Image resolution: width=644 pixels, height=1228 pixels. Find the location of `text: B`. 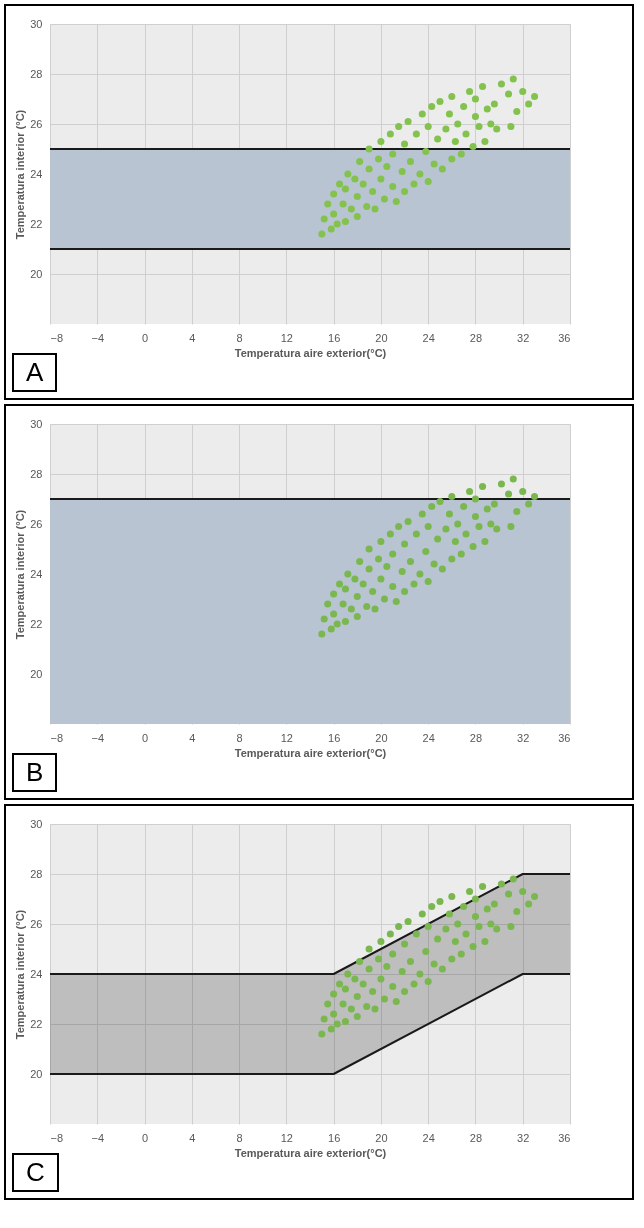

text: B is located at coordinates (35, 772).